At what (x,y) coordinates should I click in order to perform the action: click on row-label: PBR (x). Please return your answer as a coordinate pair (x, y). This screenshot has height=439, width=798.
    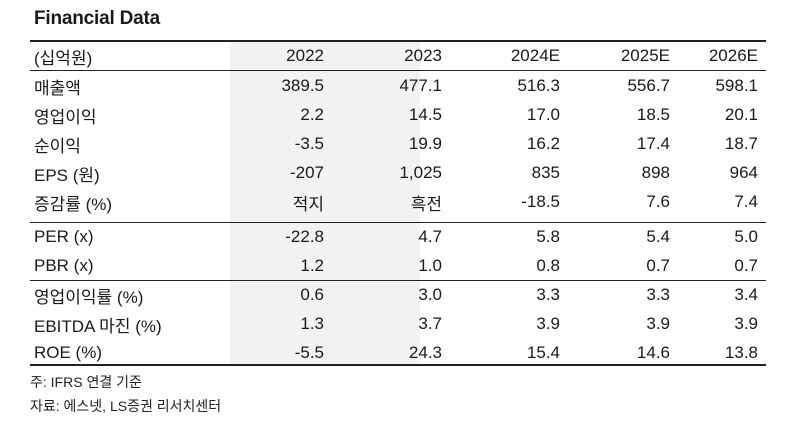
    Looking at the image, I should click on (64, 265).